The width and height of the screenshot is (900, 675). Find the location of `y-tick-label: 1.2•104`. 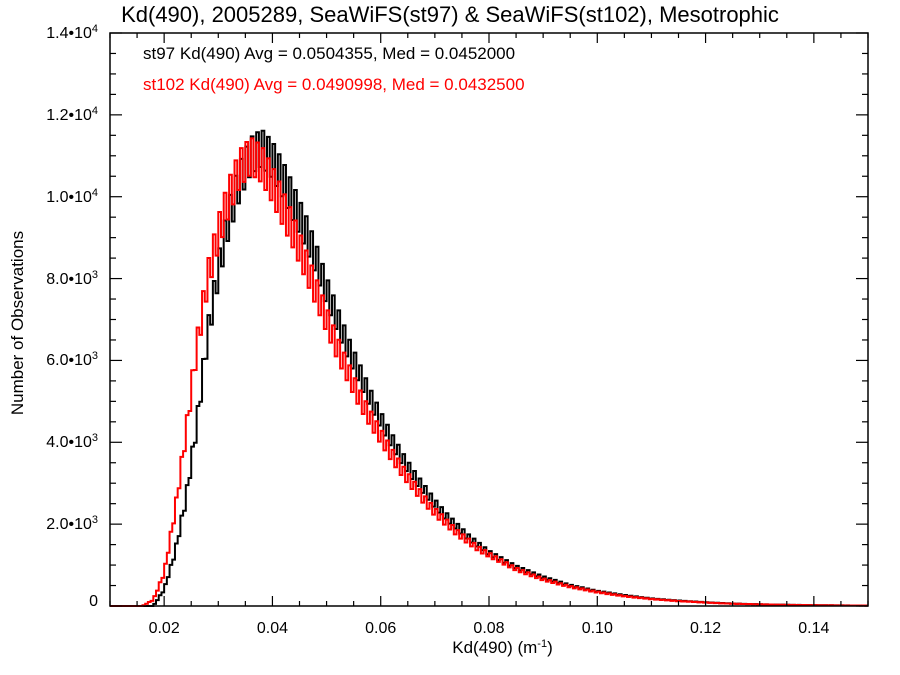

y-tick-label: 1.2•104 is located at coordinates (49, 115).